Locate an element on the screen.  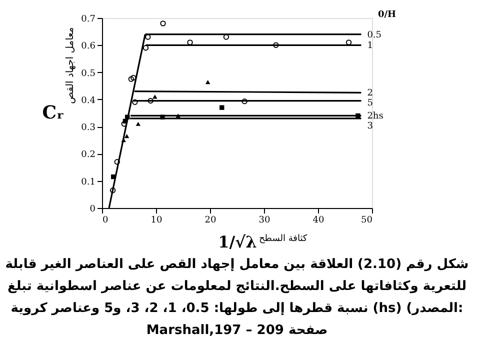
series-label: 0.5 is located at coordinates (374, 35).